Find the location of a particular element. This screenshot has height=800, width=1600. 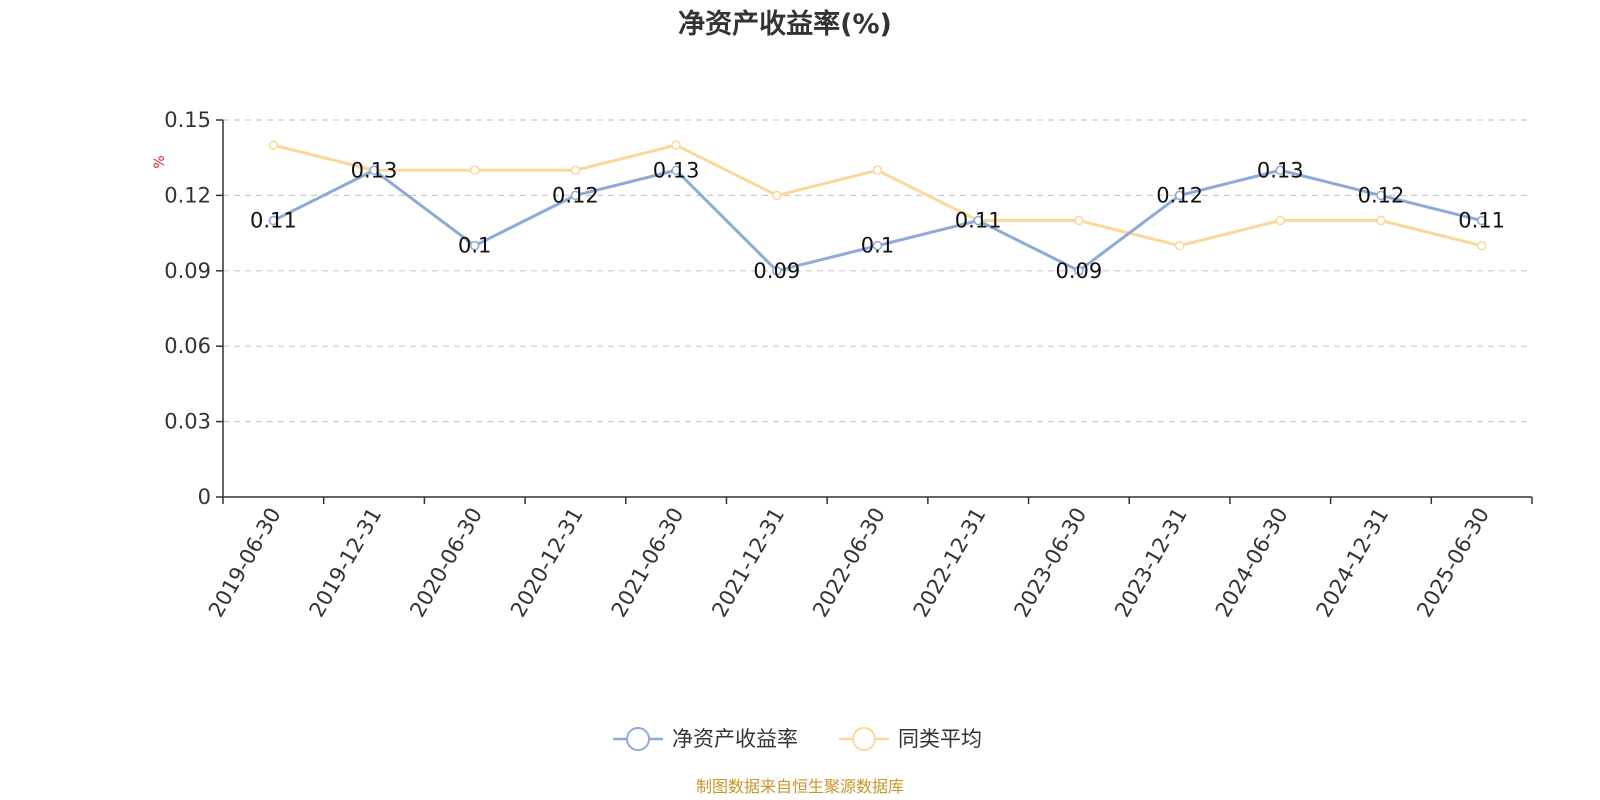

legend: 净资产收益率 同类平均 is located at coordinates (797, 739).